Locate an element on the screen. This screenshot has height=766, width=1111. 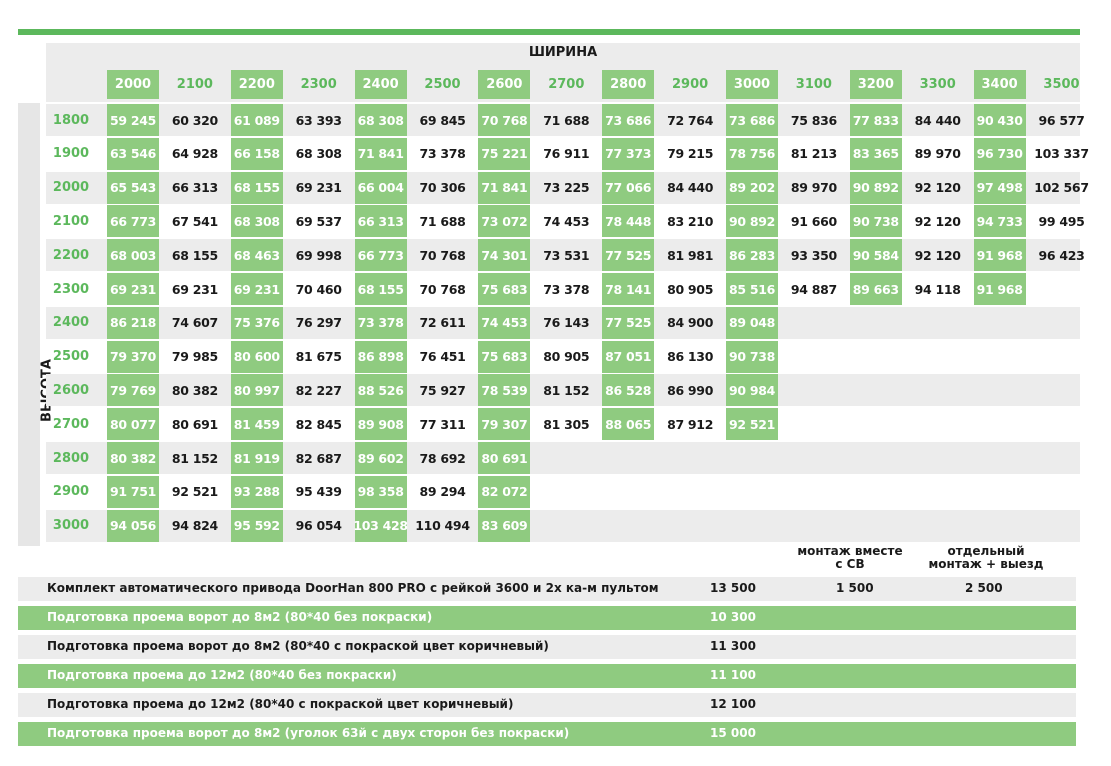
price-cell: 81 305 is located at coordinates (566, 424).